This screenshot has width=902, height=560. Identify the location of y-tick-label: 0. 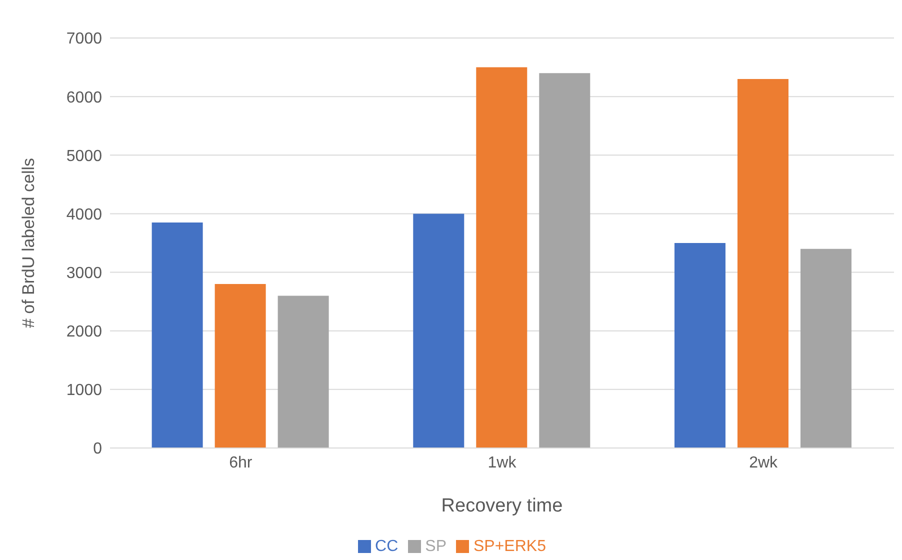
(97, 449).